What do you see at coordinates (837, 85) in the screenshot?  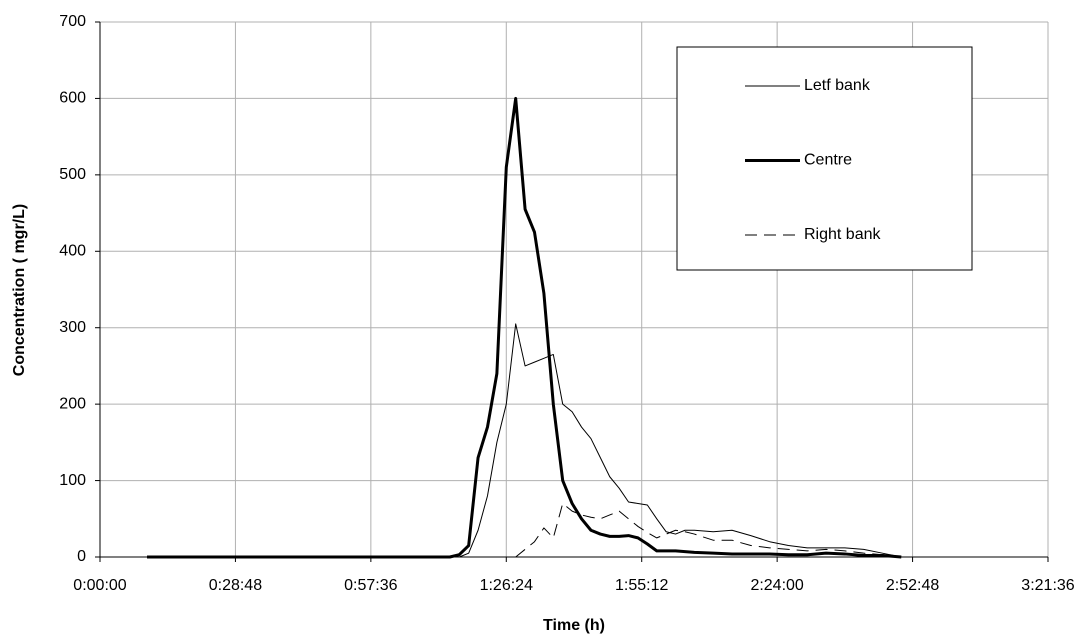 I see `legend-label: Letf bank` at bounding box center [837, 85].